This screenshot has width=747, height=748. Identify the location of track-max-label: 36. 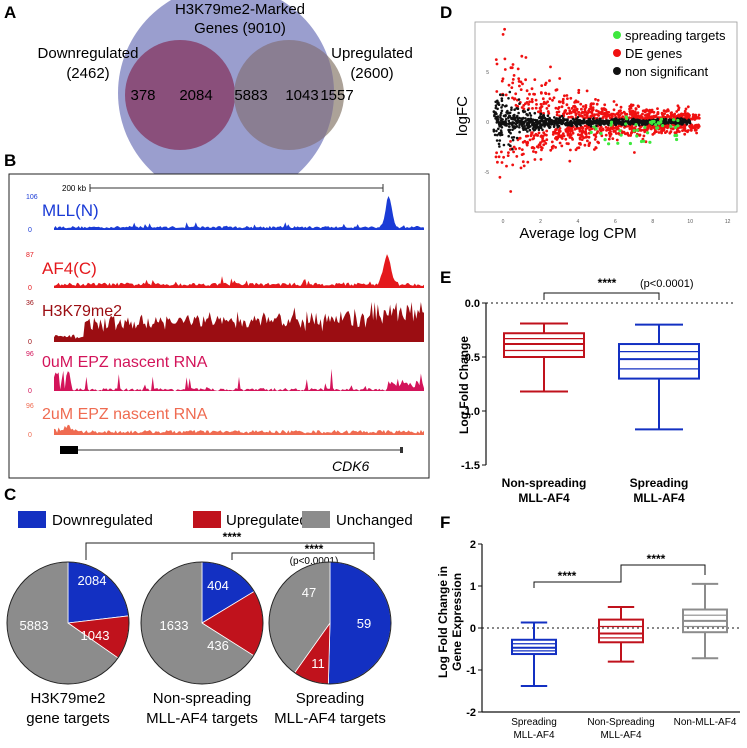
(30, 303).